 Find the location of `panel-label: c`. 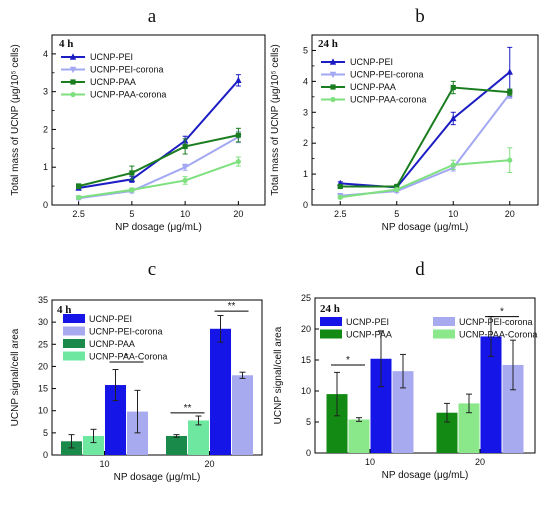

panel-label: c is located at coordinates (152, 269).